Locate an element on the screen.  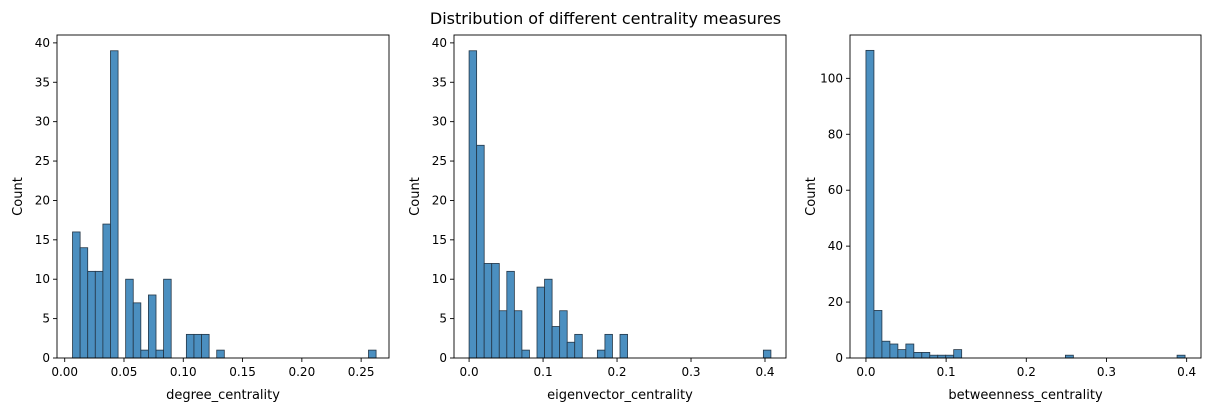
x-tick-label: 0.25 is located at coordinates (361, 372).